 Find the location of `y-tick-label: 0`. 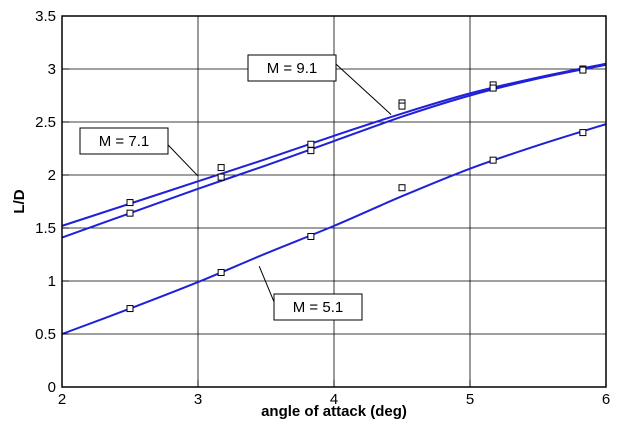

y-tick-label: 0 is located at coordinates (52, 387).